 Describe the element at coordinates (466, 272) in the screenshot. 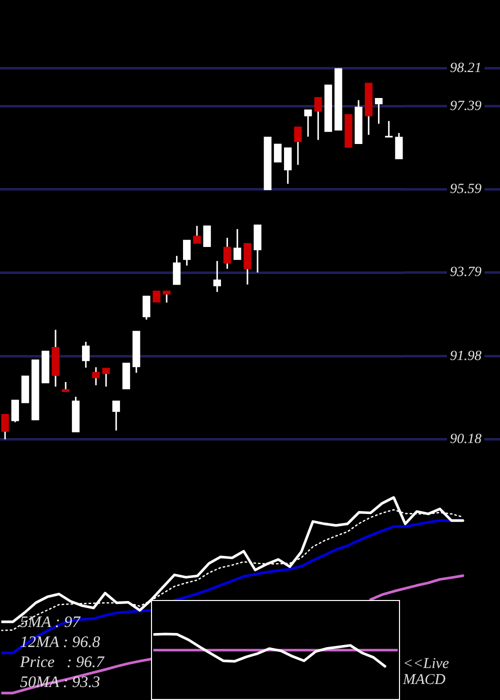

I see `y-tick-label: 93.79` at that location.